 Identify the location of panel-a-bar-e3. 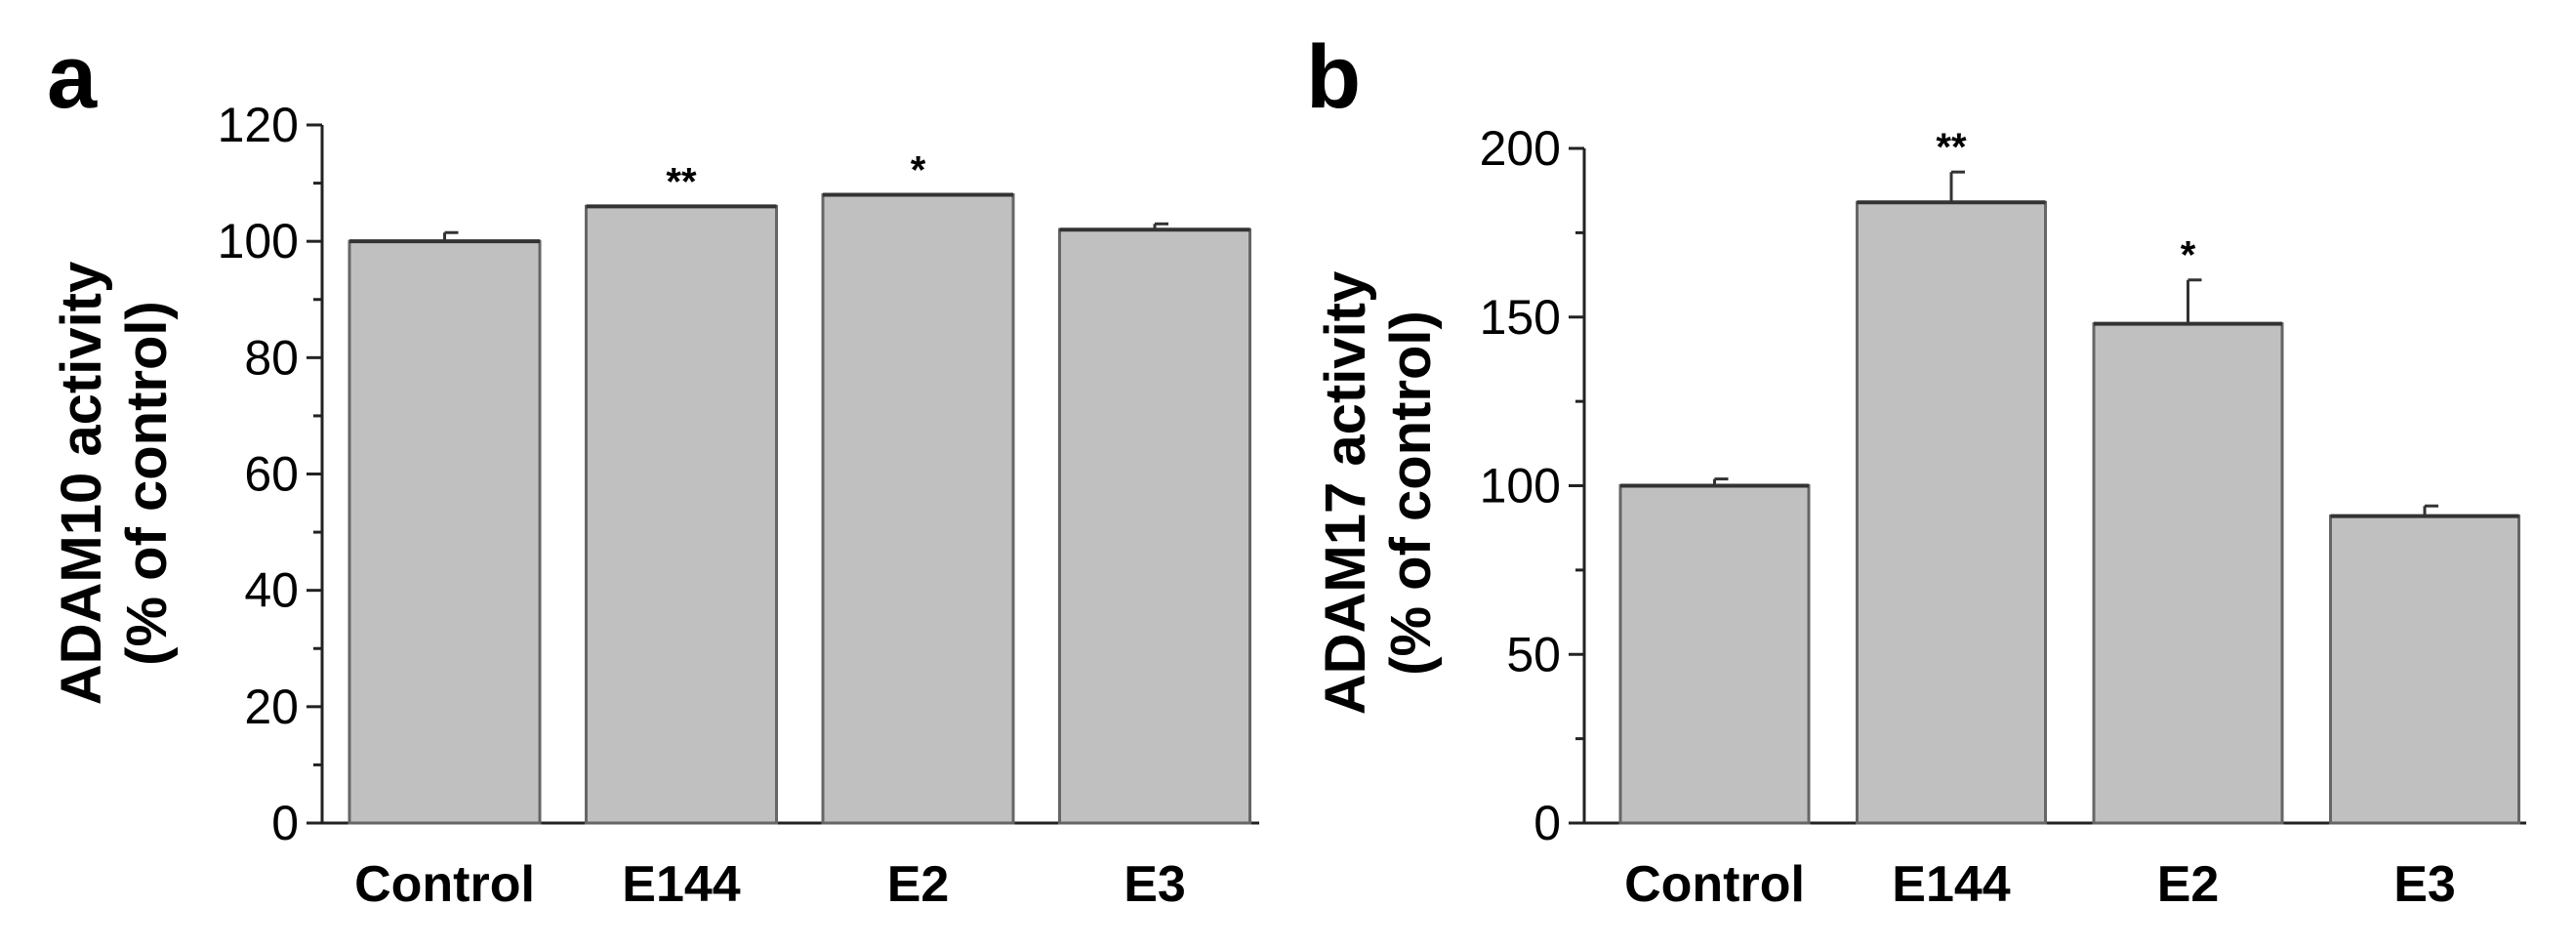
(1154, 526).